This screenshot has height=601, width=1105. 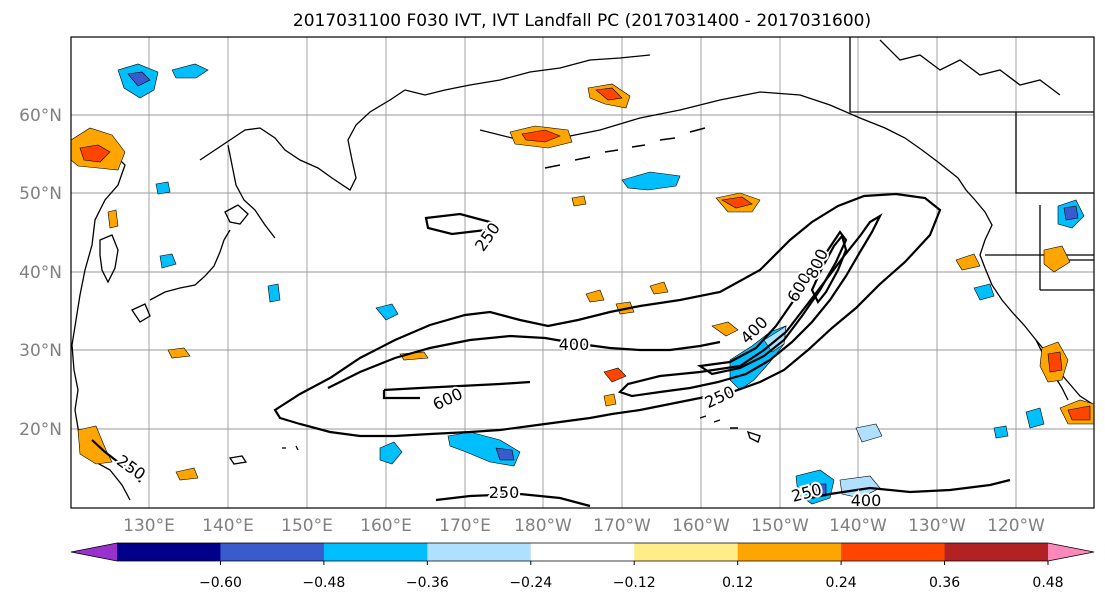 I want to click on lat-label: 40°N, so click(x=40, y=273).